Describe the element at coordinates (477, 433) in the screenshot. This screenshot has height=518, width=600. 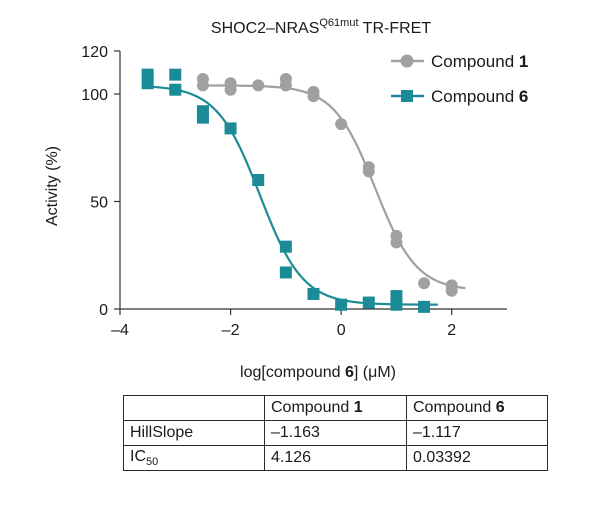
I see `hillslope-compound-6: –1.117` at that location.